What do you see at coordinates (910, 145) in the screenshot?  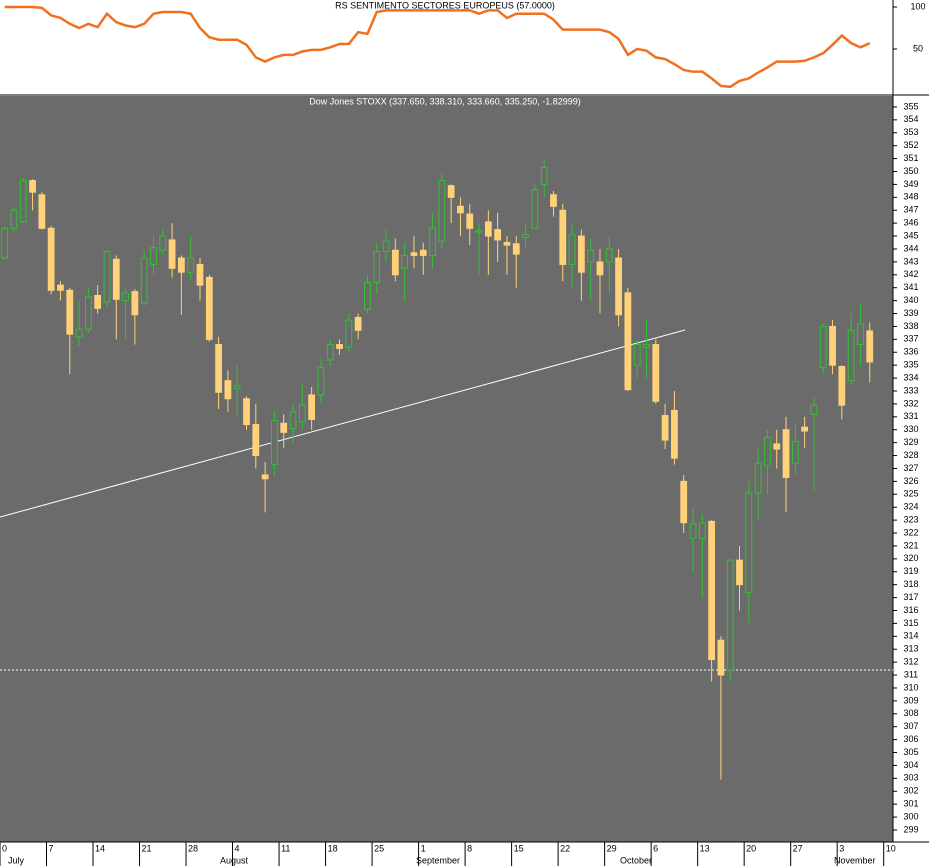 I see `y-tick-label: 352` at bounding box center [910, 145].